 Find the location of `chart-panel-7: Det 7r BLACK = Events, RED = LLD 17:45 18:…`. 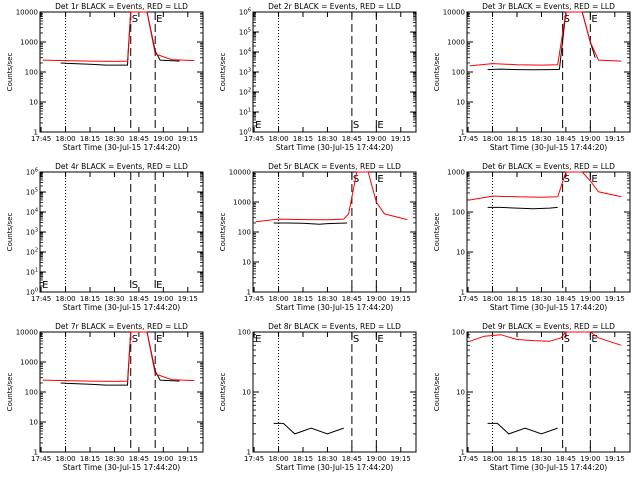

chart-panel-7: Det 7r BLACK = Events, RED = LLD 17:45 18:… is located at coordinates (105, 397).